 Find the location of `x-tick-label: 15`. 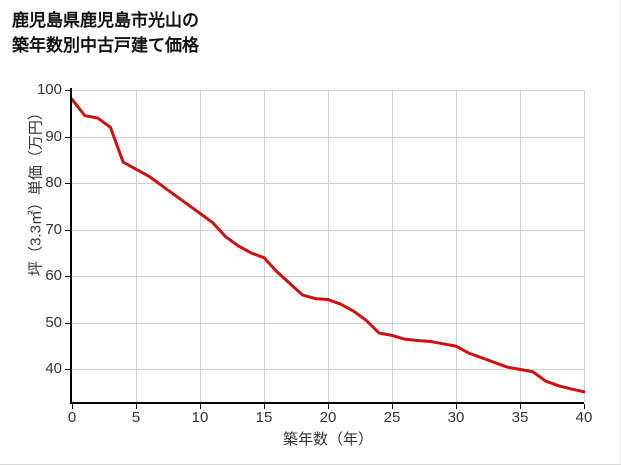

x-tick-label: 15 is located at coordinates (264, 417).